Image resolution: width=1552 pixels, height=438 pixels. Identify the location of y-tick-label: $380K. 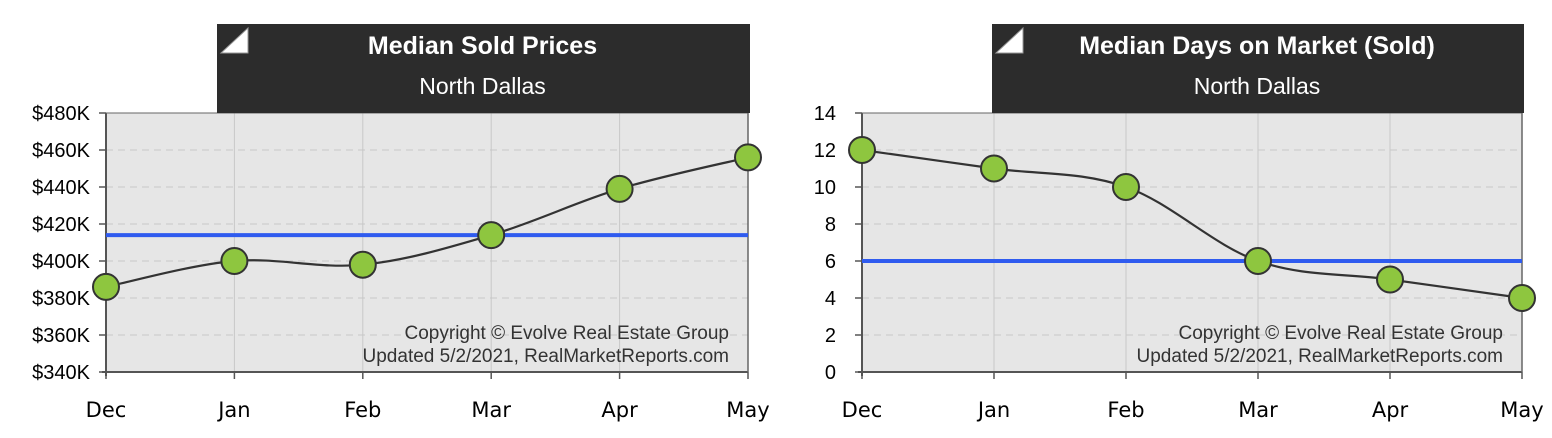
(61, 299).